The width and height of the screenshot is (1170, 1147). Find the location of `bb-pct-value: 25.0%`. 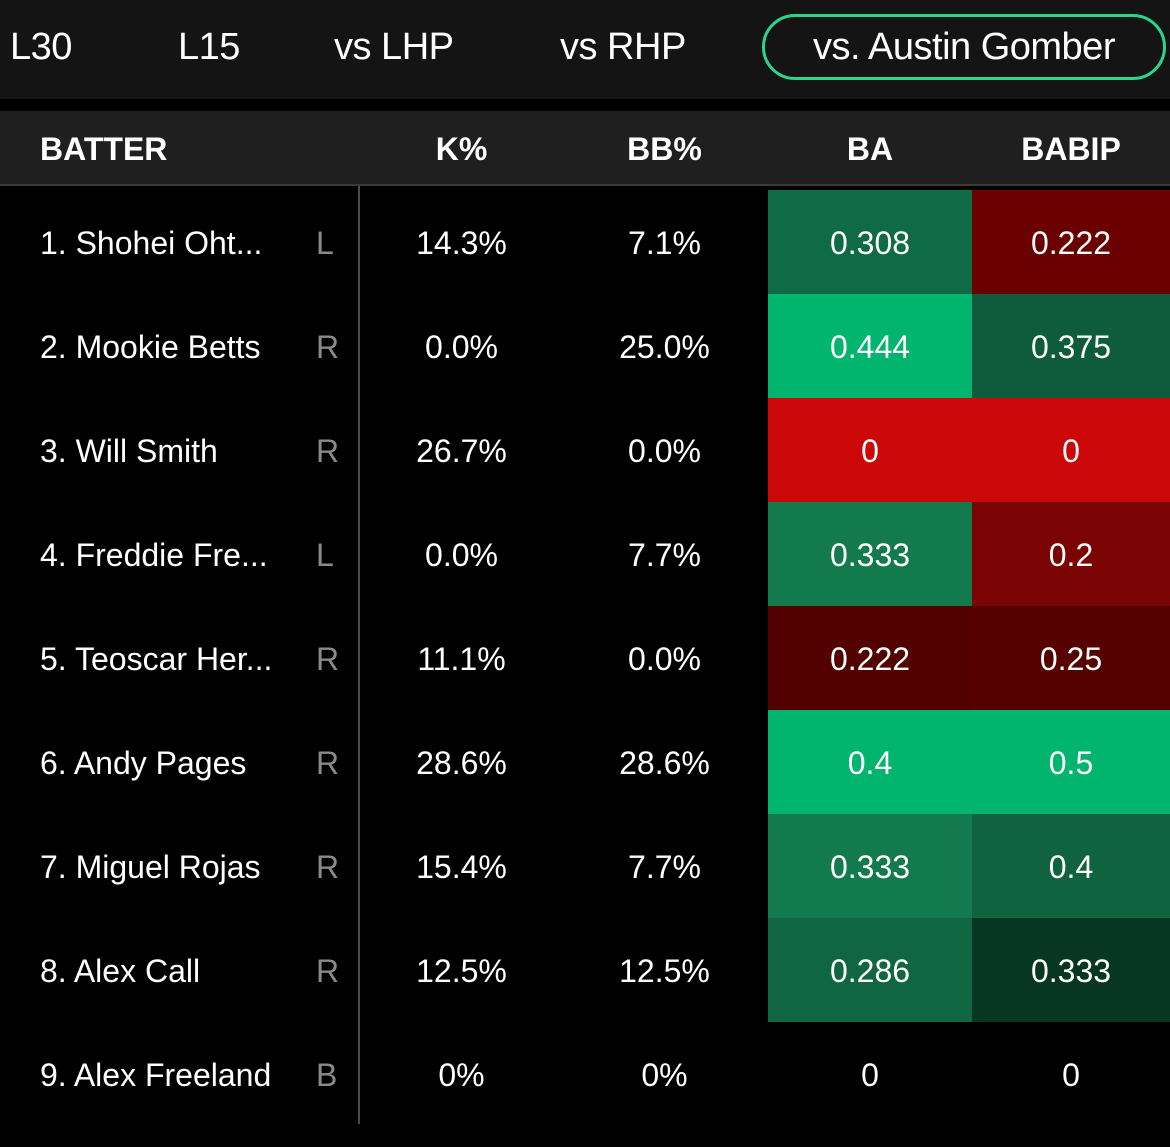

bb-pct-value: 25.0% is located at coordinates (664, 347).